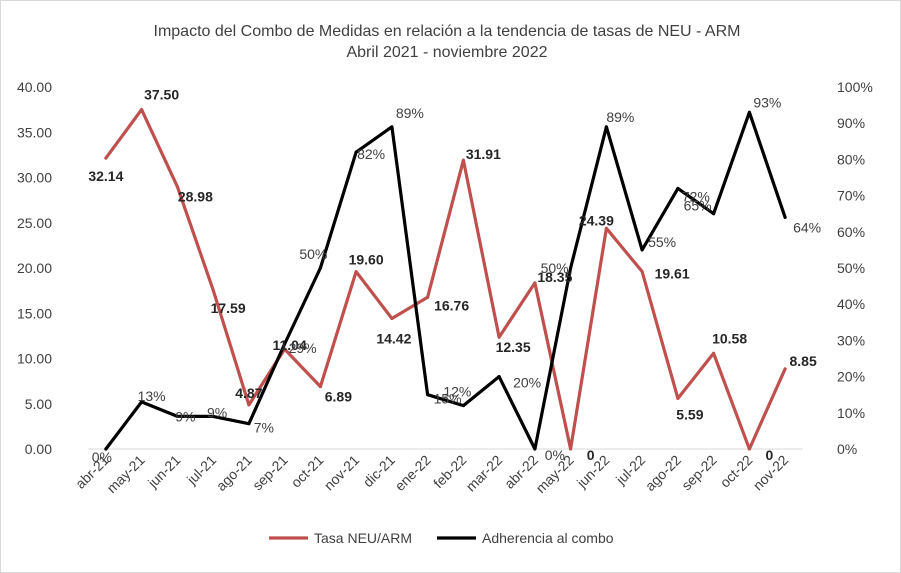 The height and width of the screenshot is (573, 901). Describe the element at coordinates (729, 338) in the screenshot. I see `data-label-tasa: 10.58` at that location.